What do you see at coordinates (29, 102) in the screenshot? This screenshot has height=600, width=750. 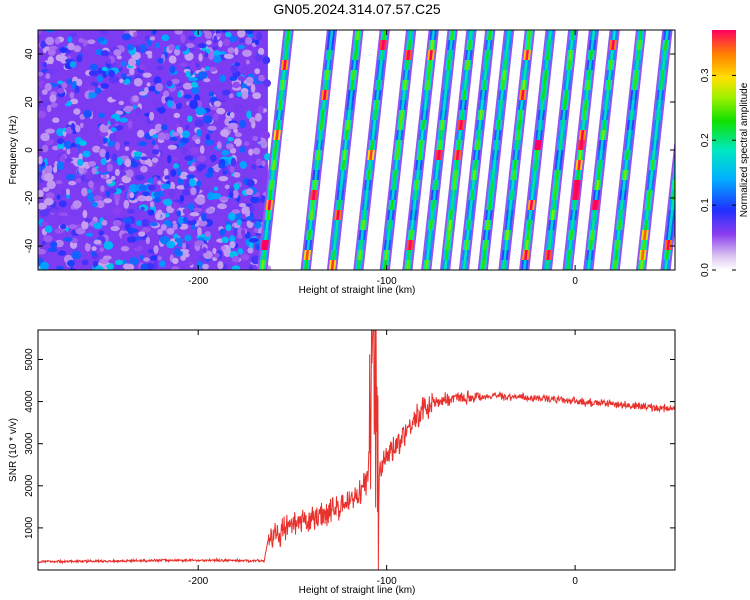 I see `y-tick-label: 20` at bounding box center [29, 102].